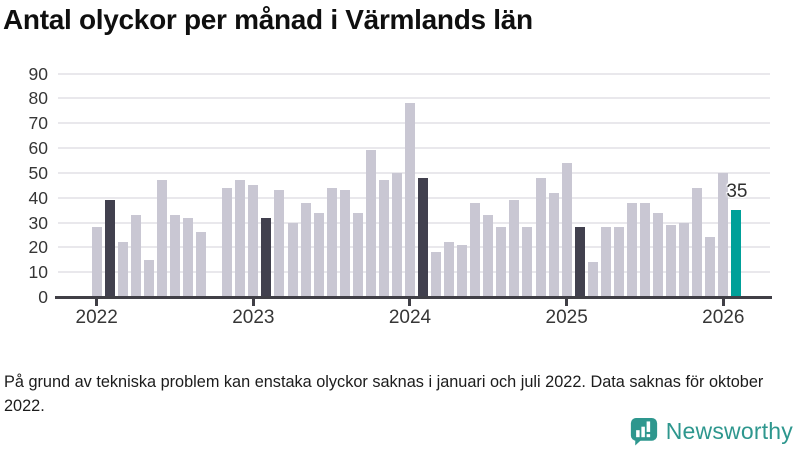 The image size is (800, 450). I want to click on y-axis-tick-label: 70, so click(38, 123).